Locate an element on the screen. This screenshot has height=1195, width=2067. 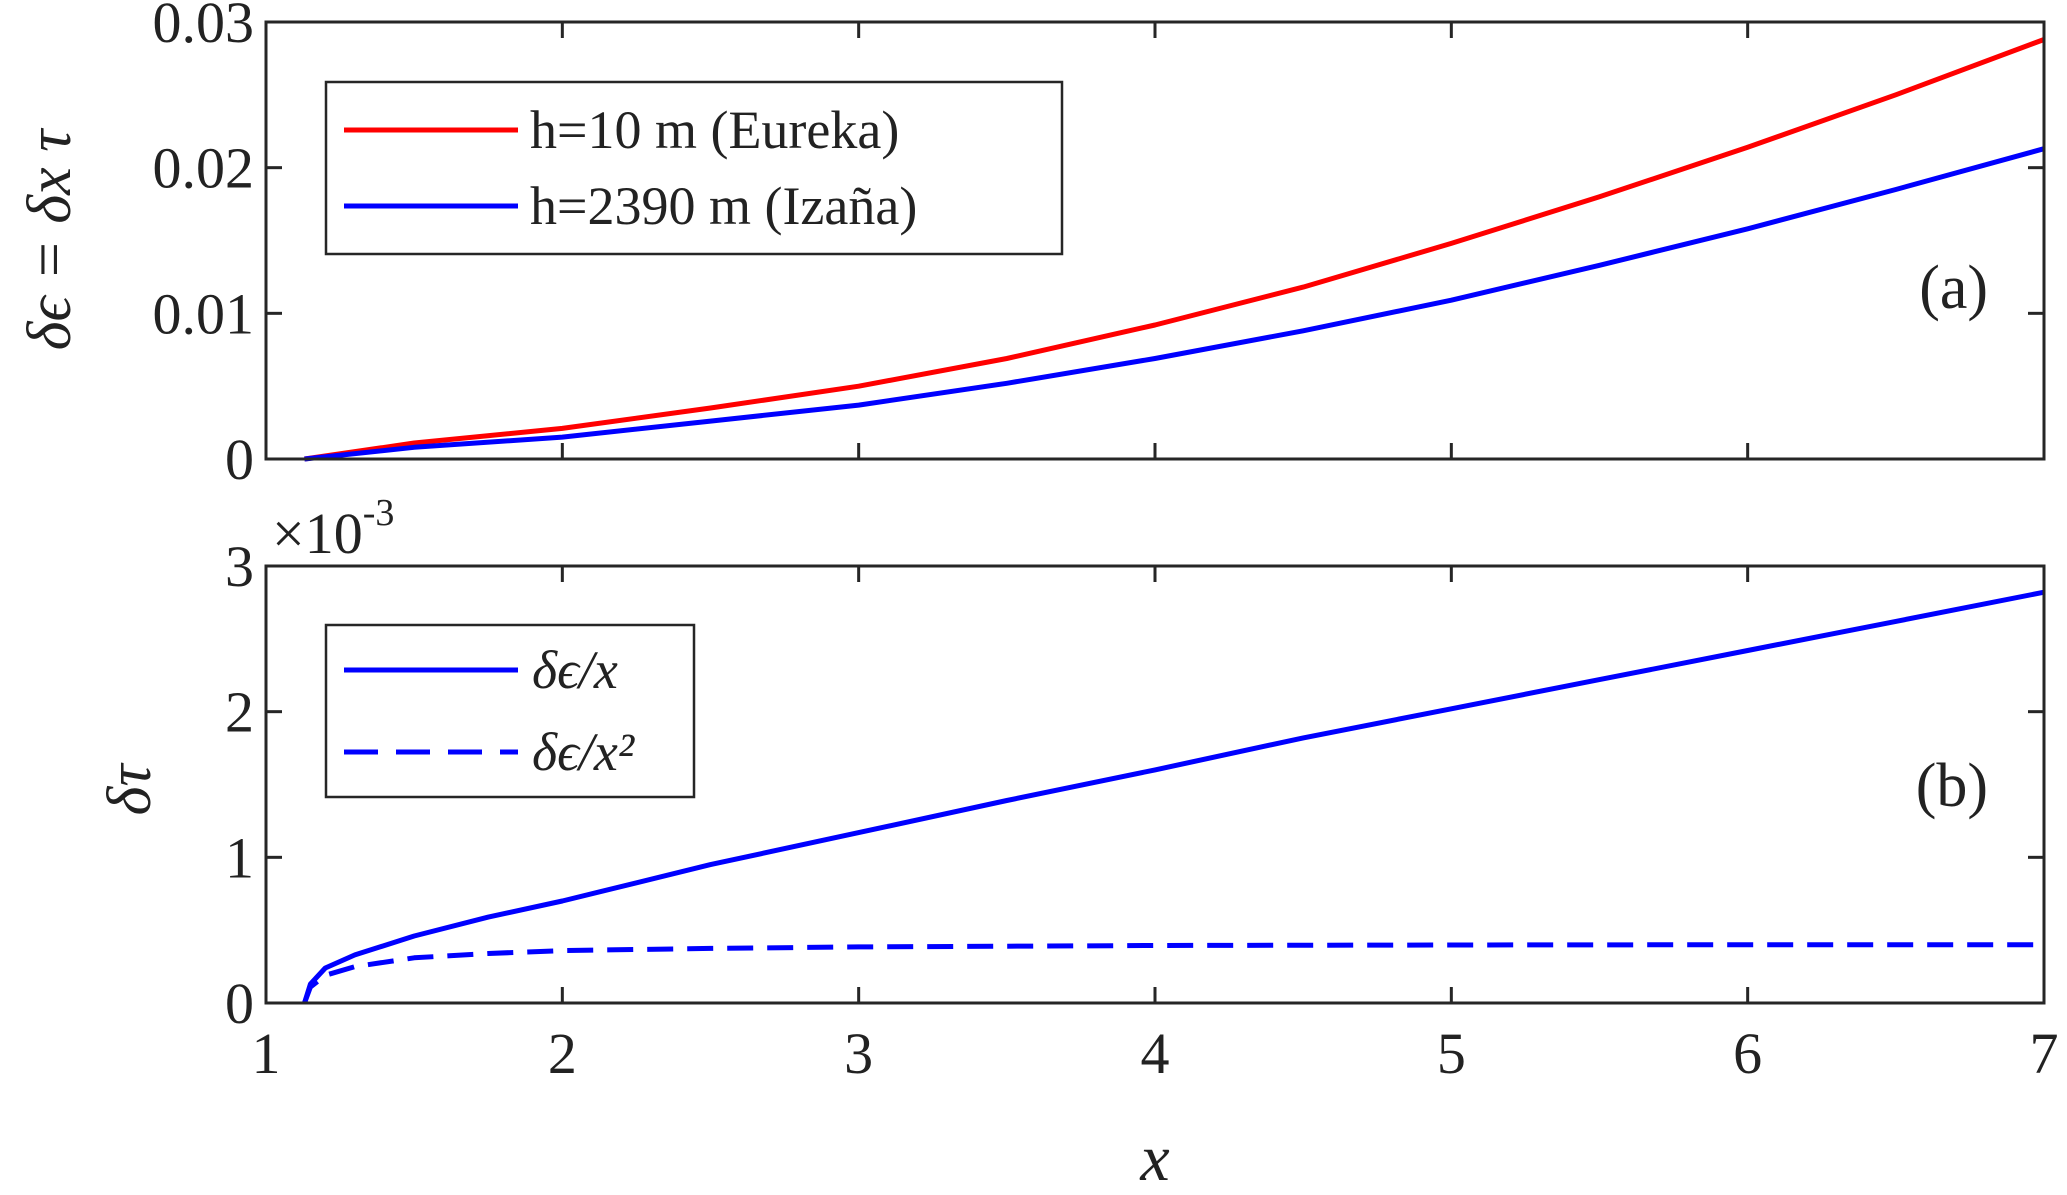
panel-b-y-axis-label-text: δτ is located at coordinates (130, 789).